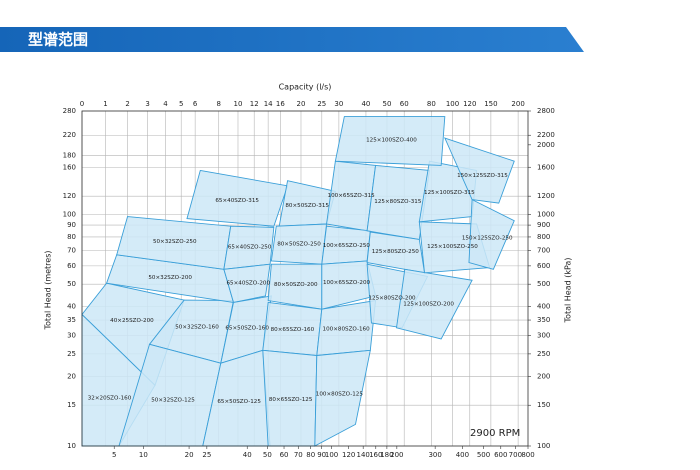 The image size is (700, 470). What do you see at coordinates (181, 104) in the screenshot?
I see `x-tick-label: 5` at bounding box center [181, 104].